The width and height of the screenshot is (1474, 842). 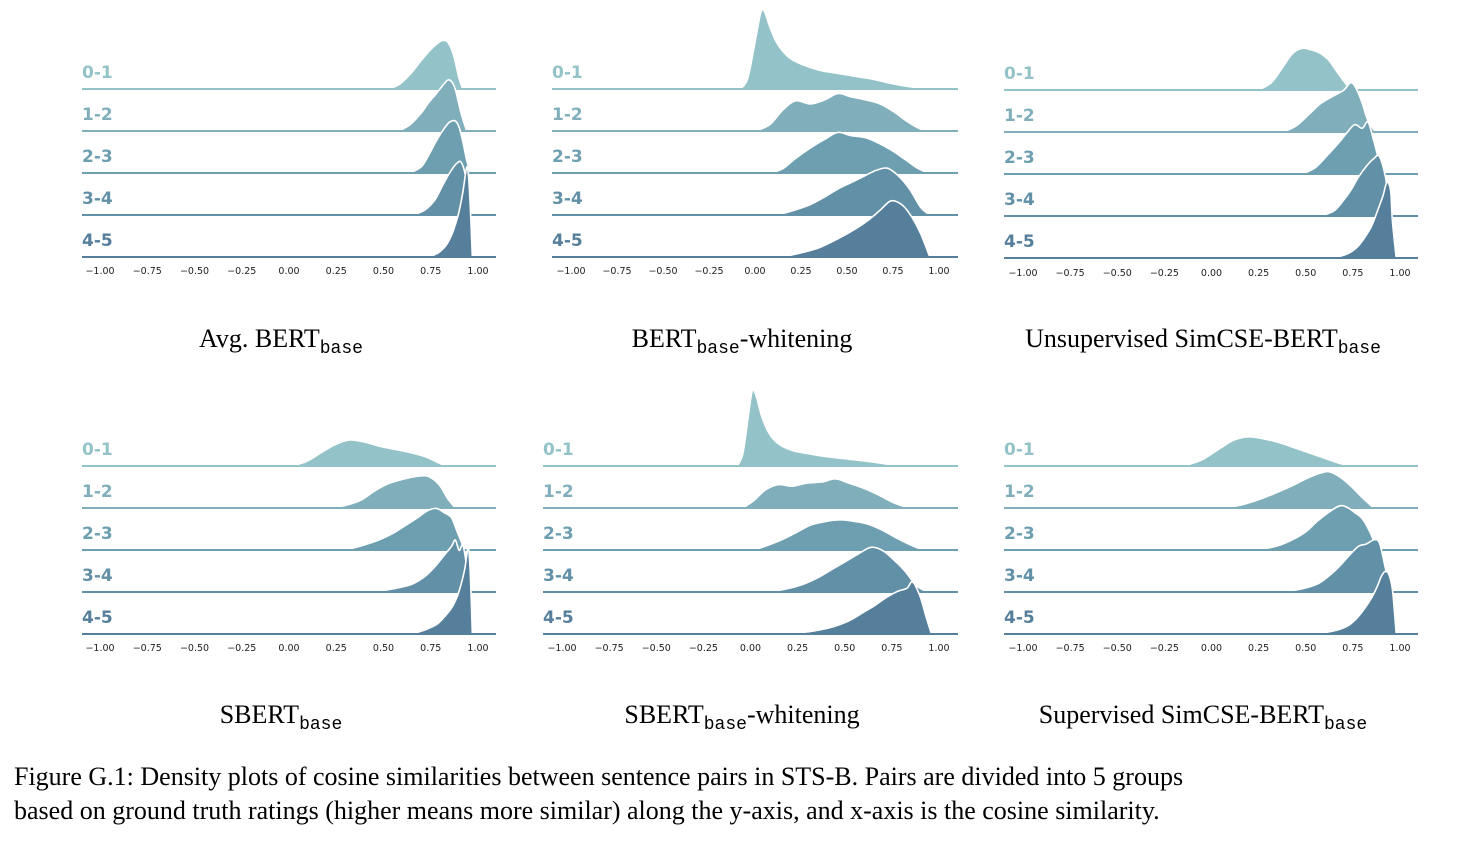 I want to click on panel-subtitle: BERTbase-whitening, so click(x=742, y=341).